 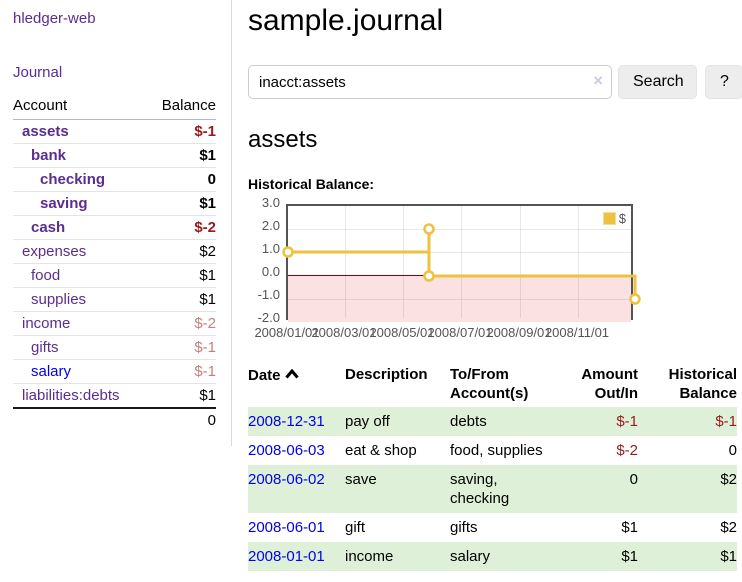 I want to click on brand-link: hledger-web, so click(x=54, y=18).